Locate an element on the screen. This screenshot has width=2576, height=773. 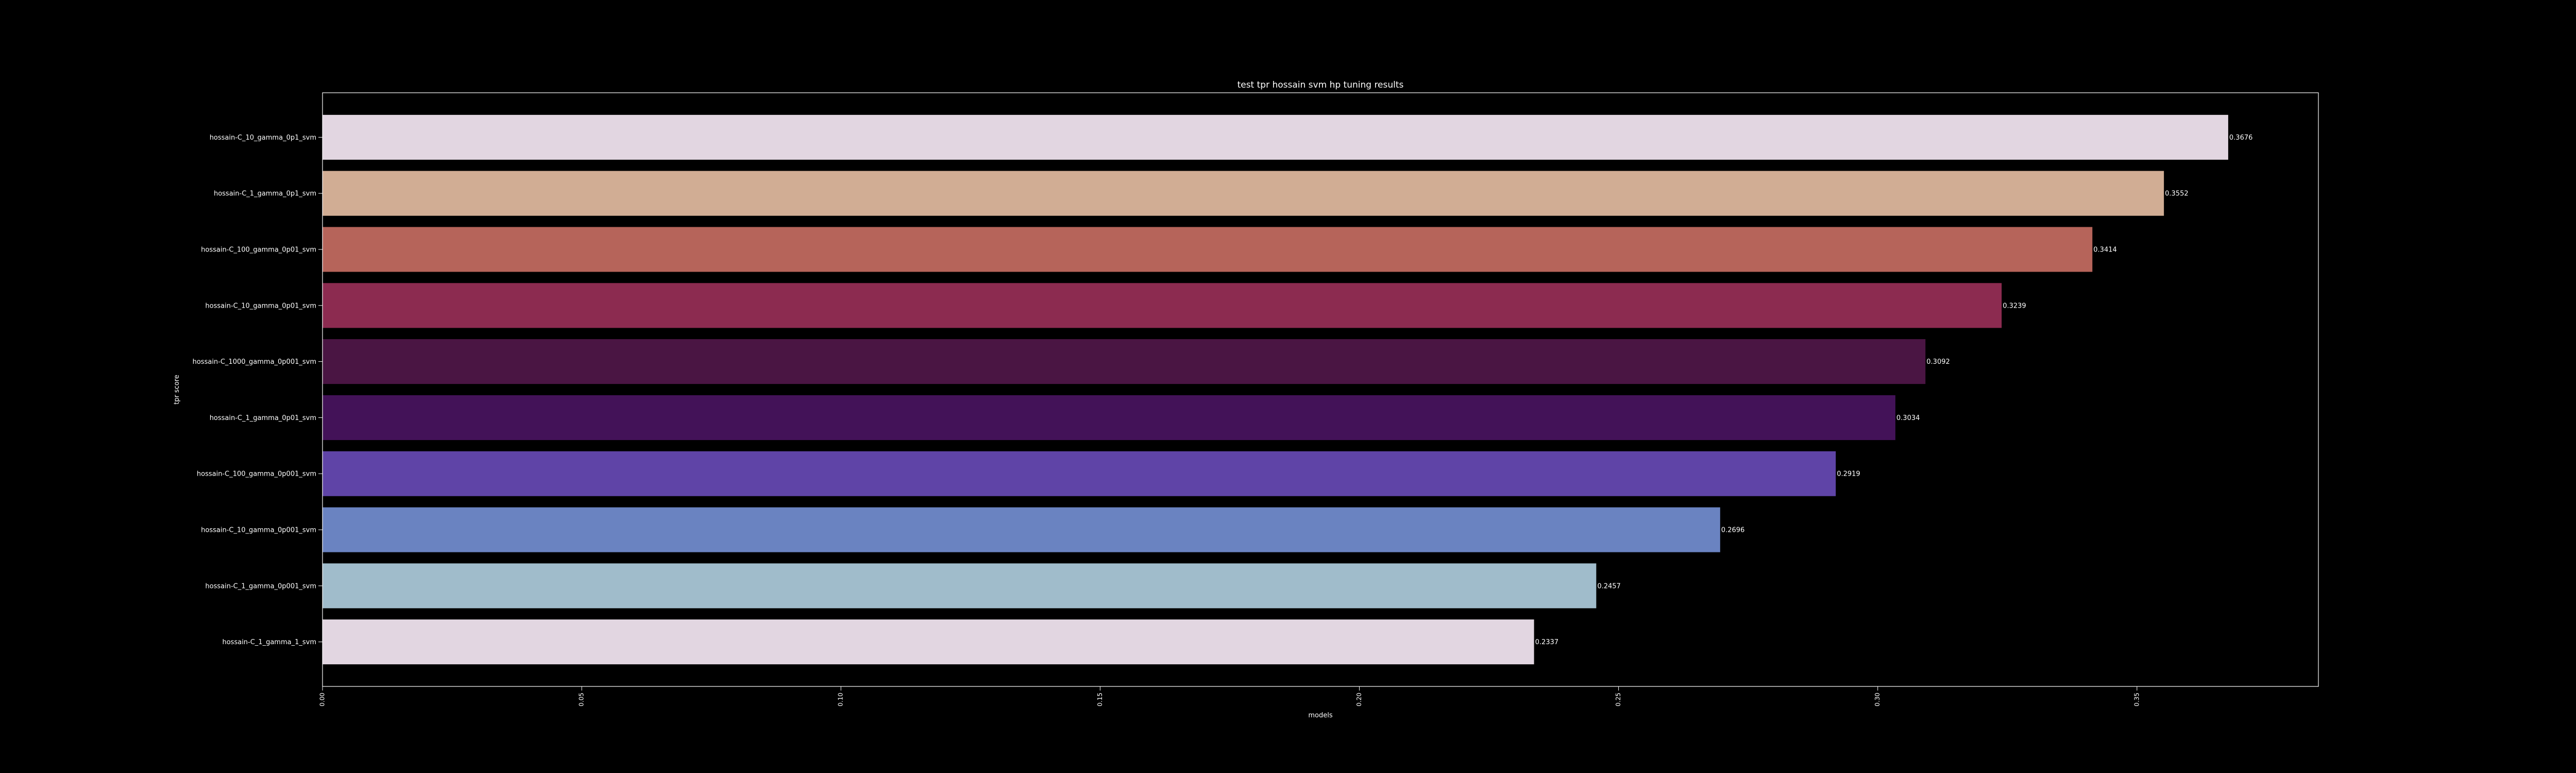
value-label-8: 0.2457 is located at coordinates (1609, 586).